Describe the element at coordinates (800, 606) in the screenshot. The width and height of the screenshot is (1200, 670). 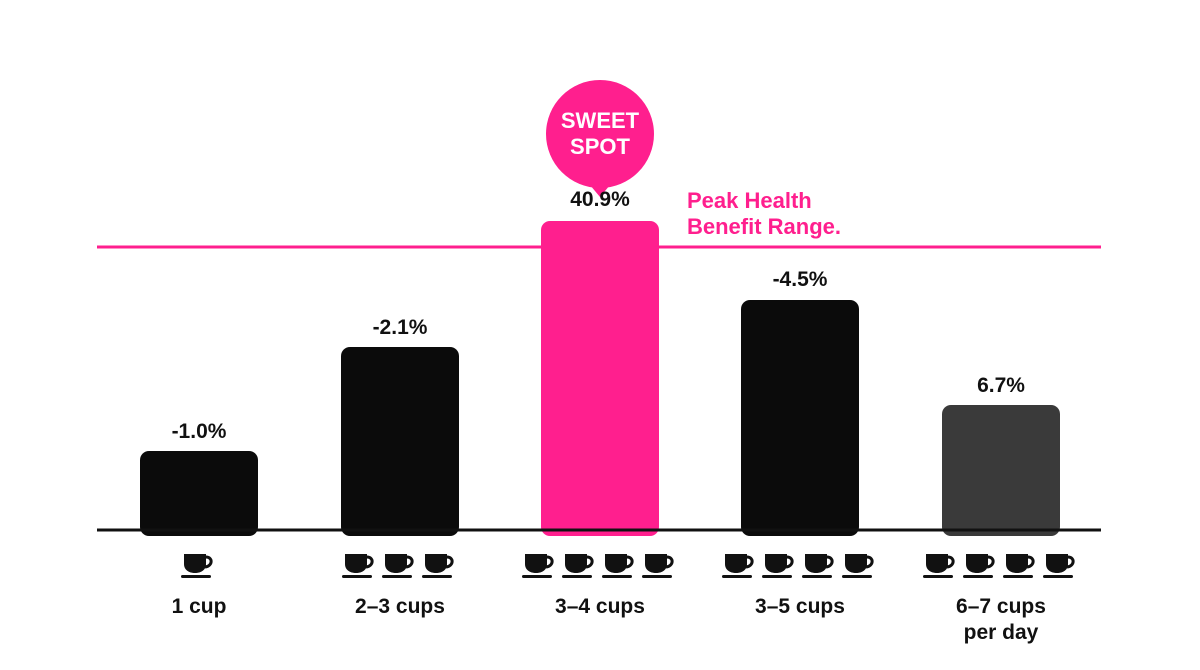
I see `category-label-4: 3–5 cups` at that location.